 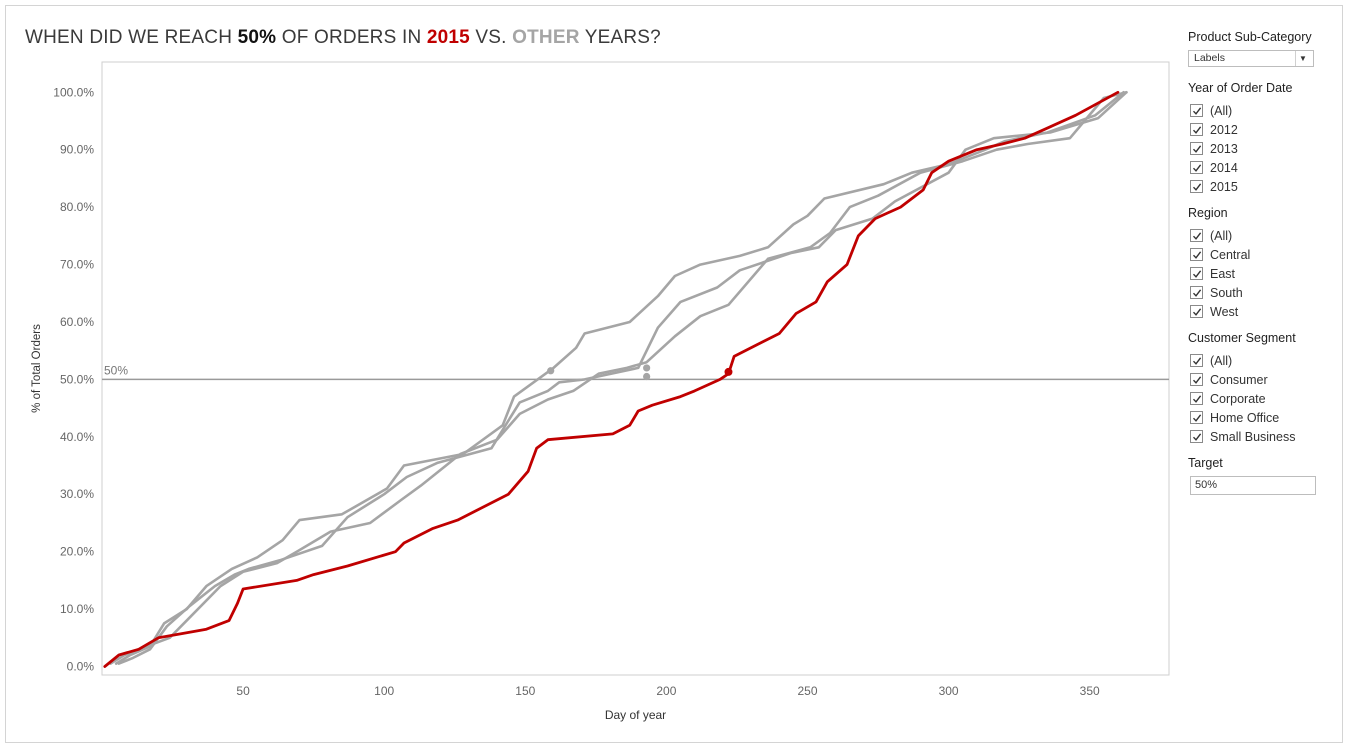 I want to click on y-tick-label: 30.0%, so click(x=77, y=494).